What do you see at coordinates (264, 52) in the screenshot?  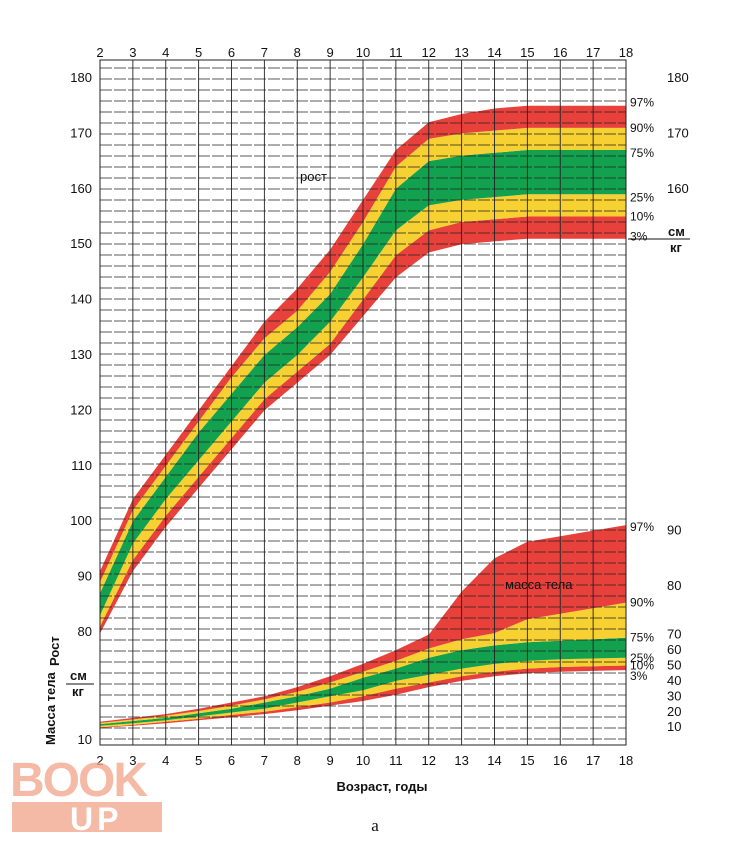 I see `x-tick-top-7: 7` at bounding box center [264, 52].